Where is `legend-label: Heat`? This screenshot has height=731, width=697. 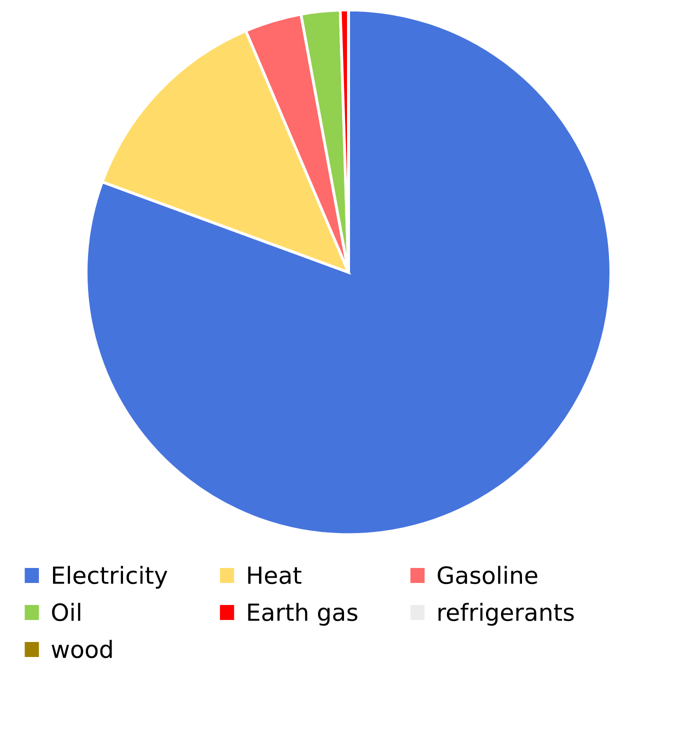
legend-label: Heat is located at coordinates (275, 575).